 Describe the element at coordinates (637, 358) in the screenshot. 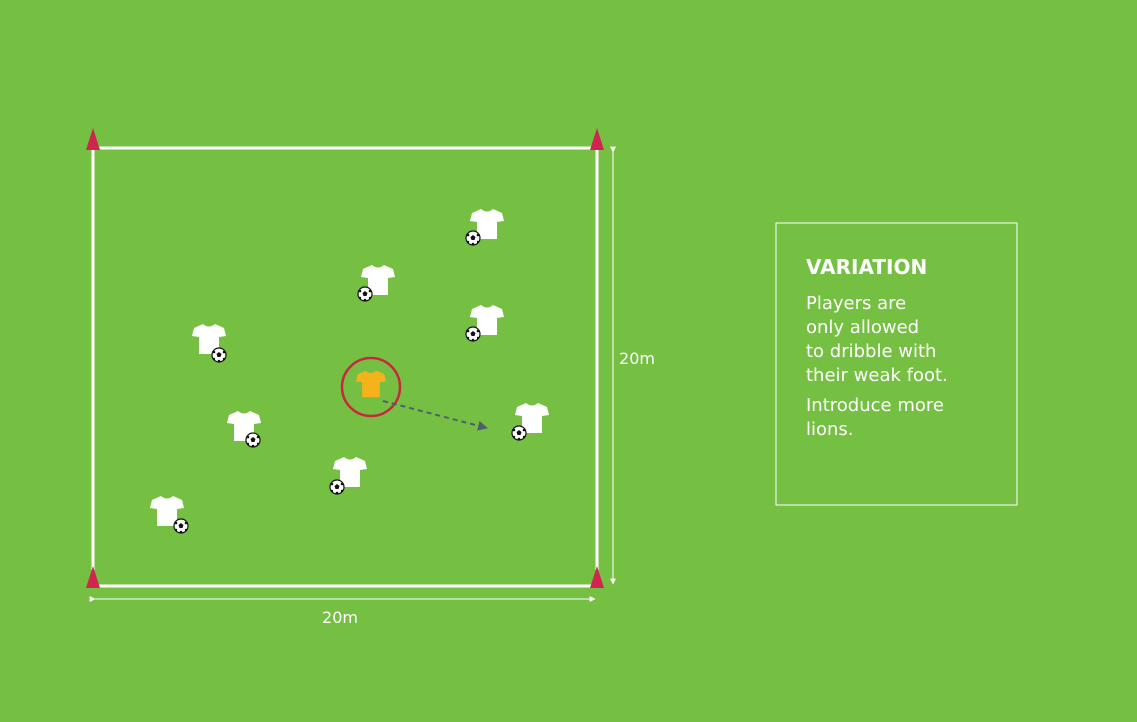

I see `height-label: 20m` at that location.